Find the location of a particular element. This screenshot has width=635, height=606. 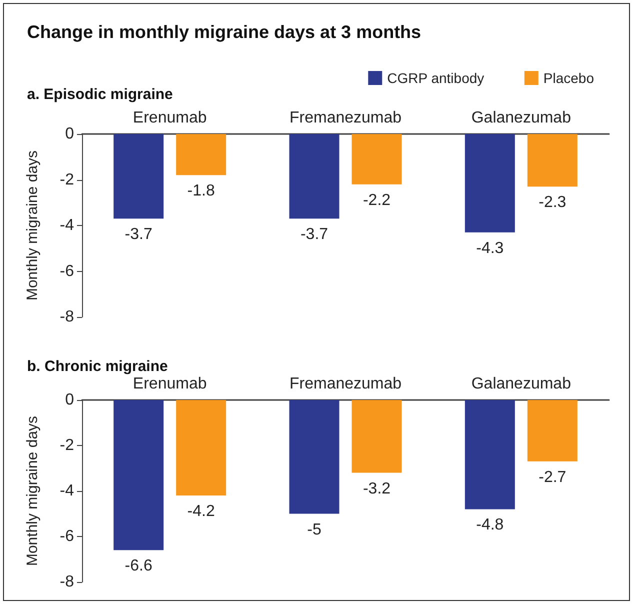

data-label: -3.2 is located at coordinates (376, 489).